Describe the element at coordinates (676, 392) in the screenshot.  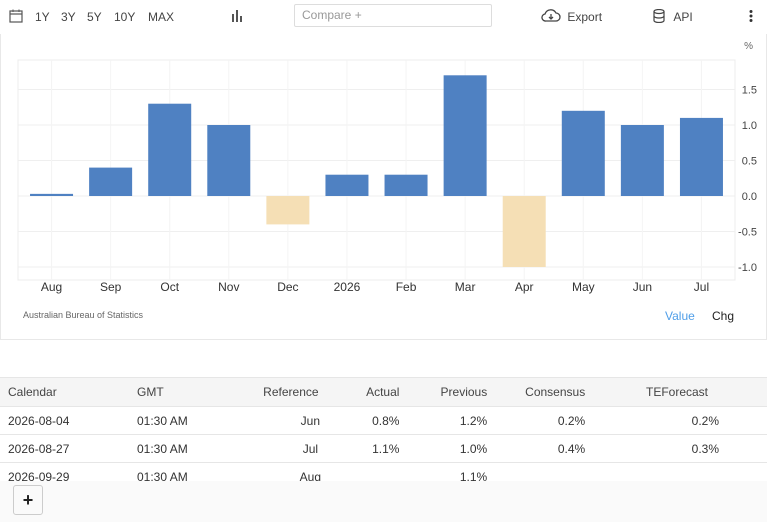
I see `header-teforecast: TEForecast` at that location.